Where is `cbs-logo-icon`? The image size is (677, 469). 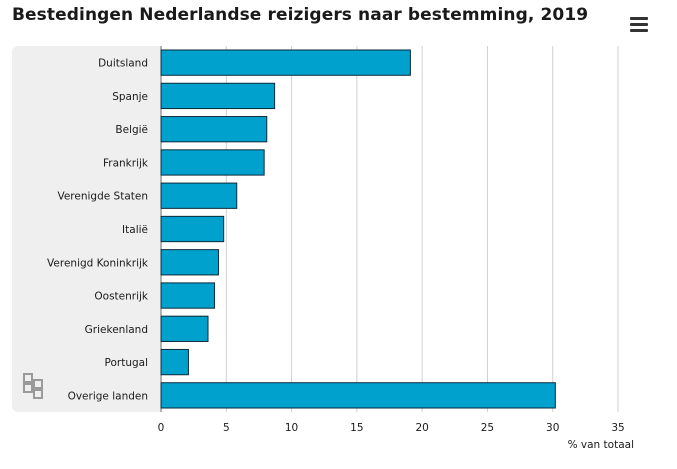 cbs-logo-icon is located at coordinates (33, 386).